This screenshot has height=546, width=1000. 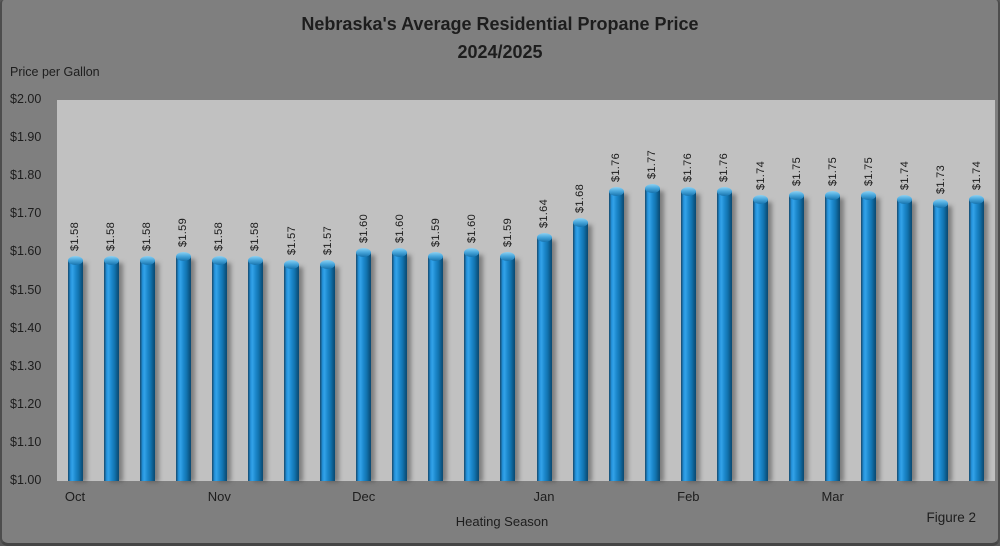 I want to click on x-axis-tick-label: Feb, so click(x=688, y=496).